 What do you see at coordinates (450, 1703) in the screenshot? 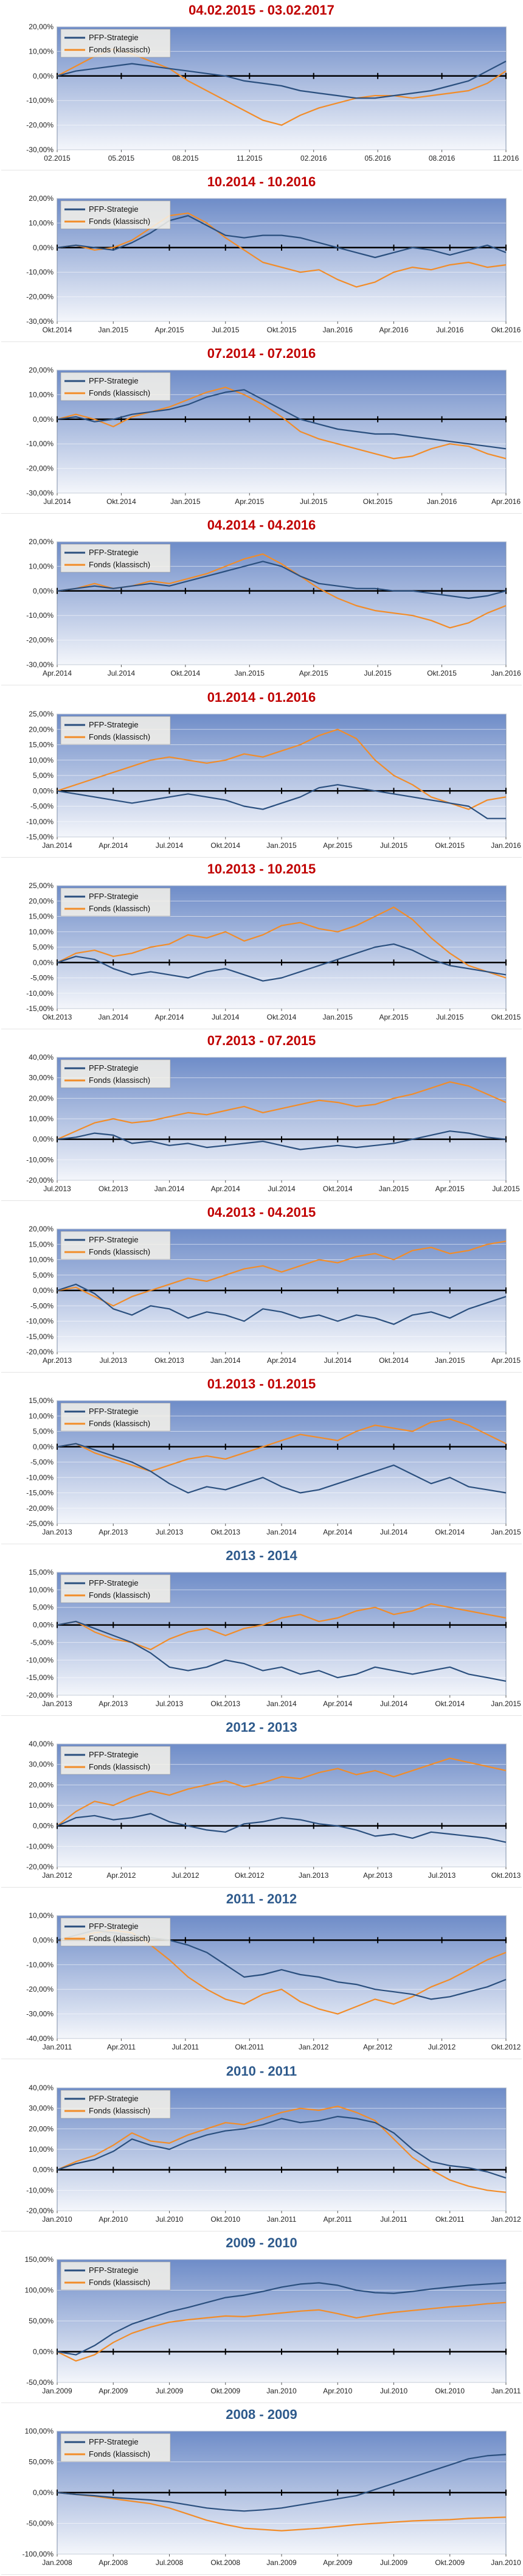
I see `x-tick-label: Okt.2014` at bounding box center [450, 1703].